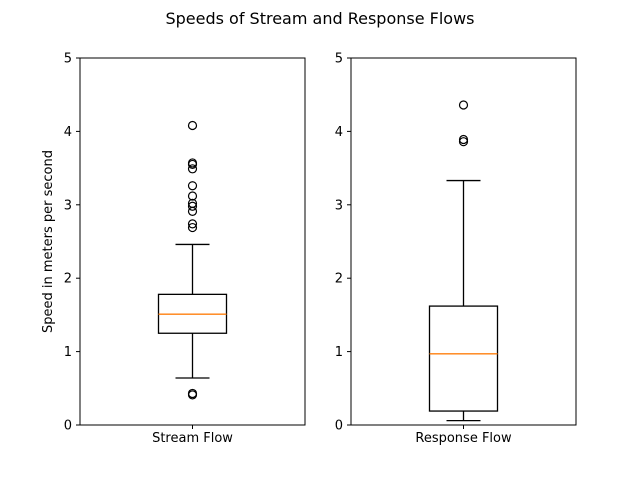  What do you see at coordinates (319, 18) in the screenshot?
I see `figure-title: Speeds of Stream and Response Flows` at bounding box center [319, 18].